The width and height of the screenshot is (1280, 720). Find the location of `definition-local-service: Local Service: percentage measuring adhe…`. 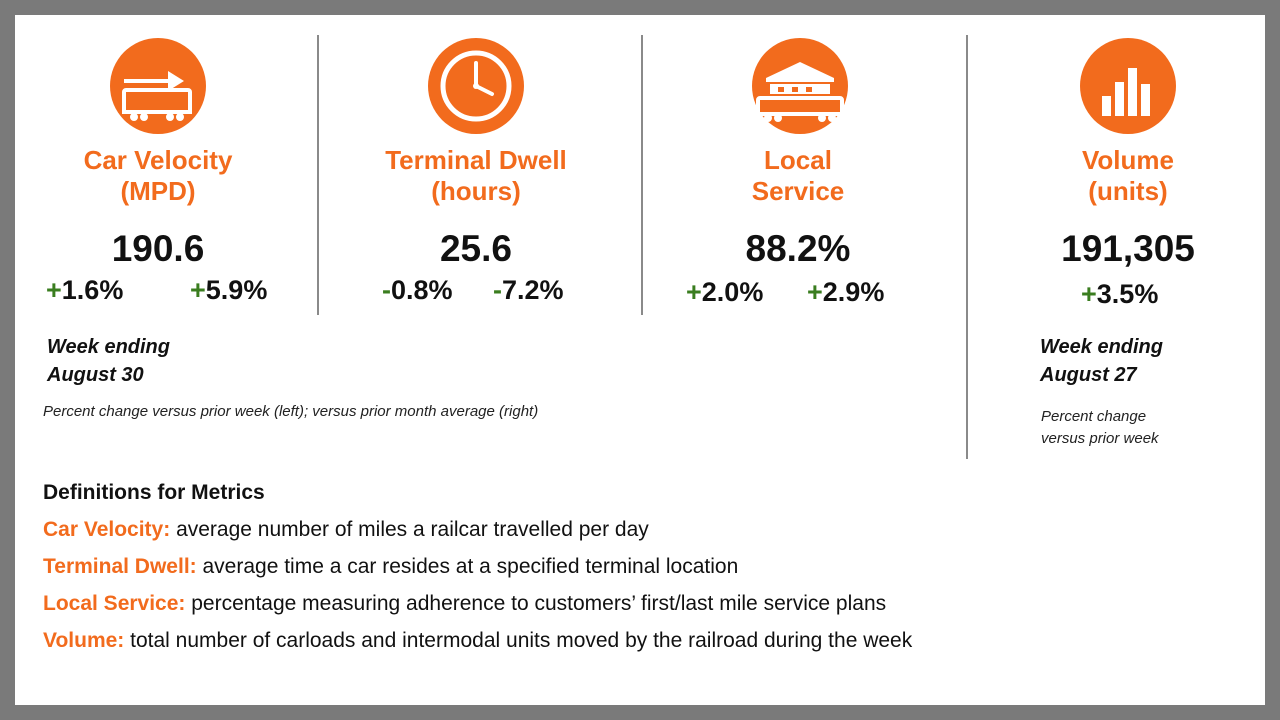

definition-local-service: Local Service: percentage measuring adhe… is located at coordinates (465, 603).